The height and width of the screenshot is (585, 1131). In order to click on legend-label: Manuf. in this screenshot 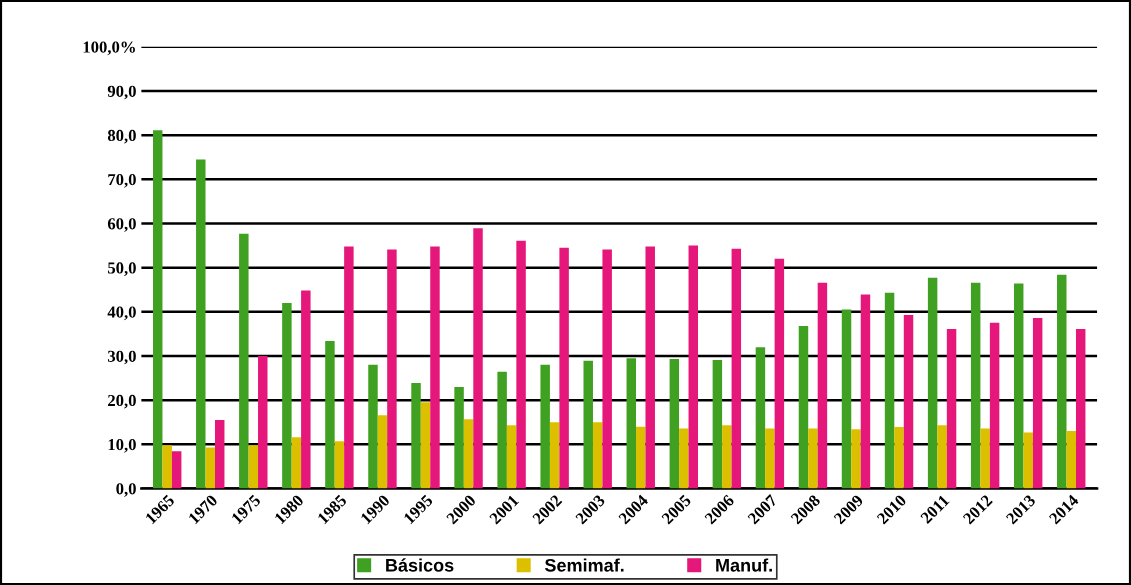, I will do `click(744, 565)`.